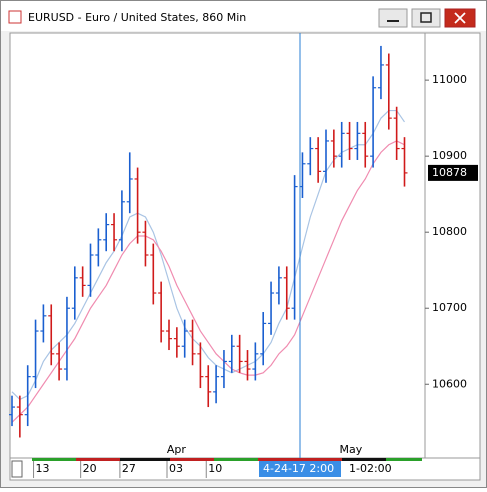  I want to click on maximize-button, so click(426, 18).